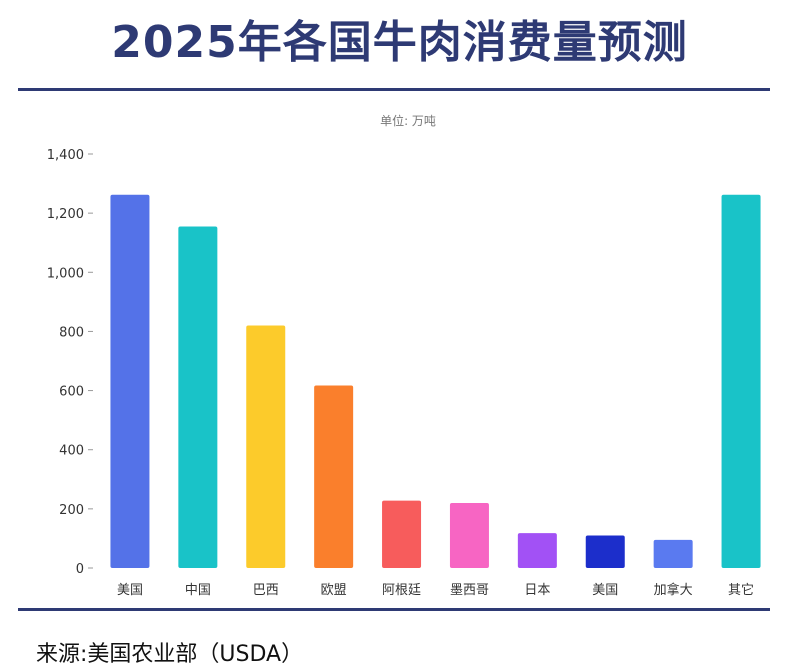 This screenshot has width=799, height=671. What do you see at coordinates (71, 332) in the screenshot?
I see `y-tick-label: 800` at bounding box center [71, 332].